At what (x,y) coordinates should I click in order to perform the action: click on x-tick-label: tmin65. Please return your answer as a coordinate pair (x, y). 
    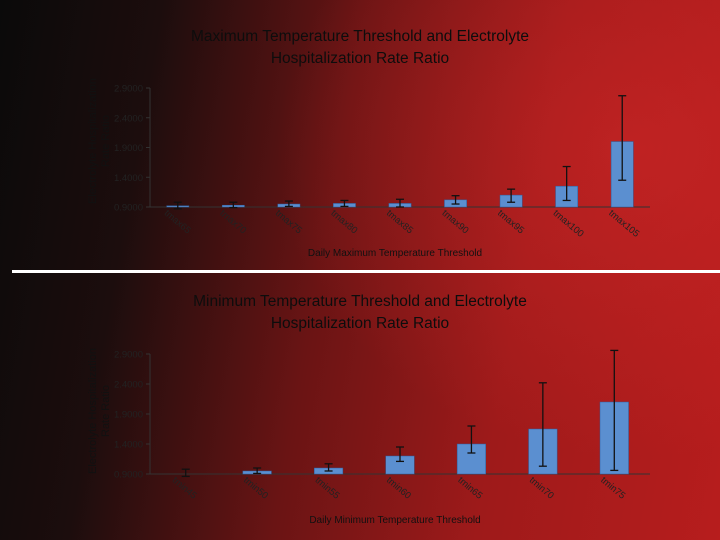
    Looking at the image, I should click on (470, 488).